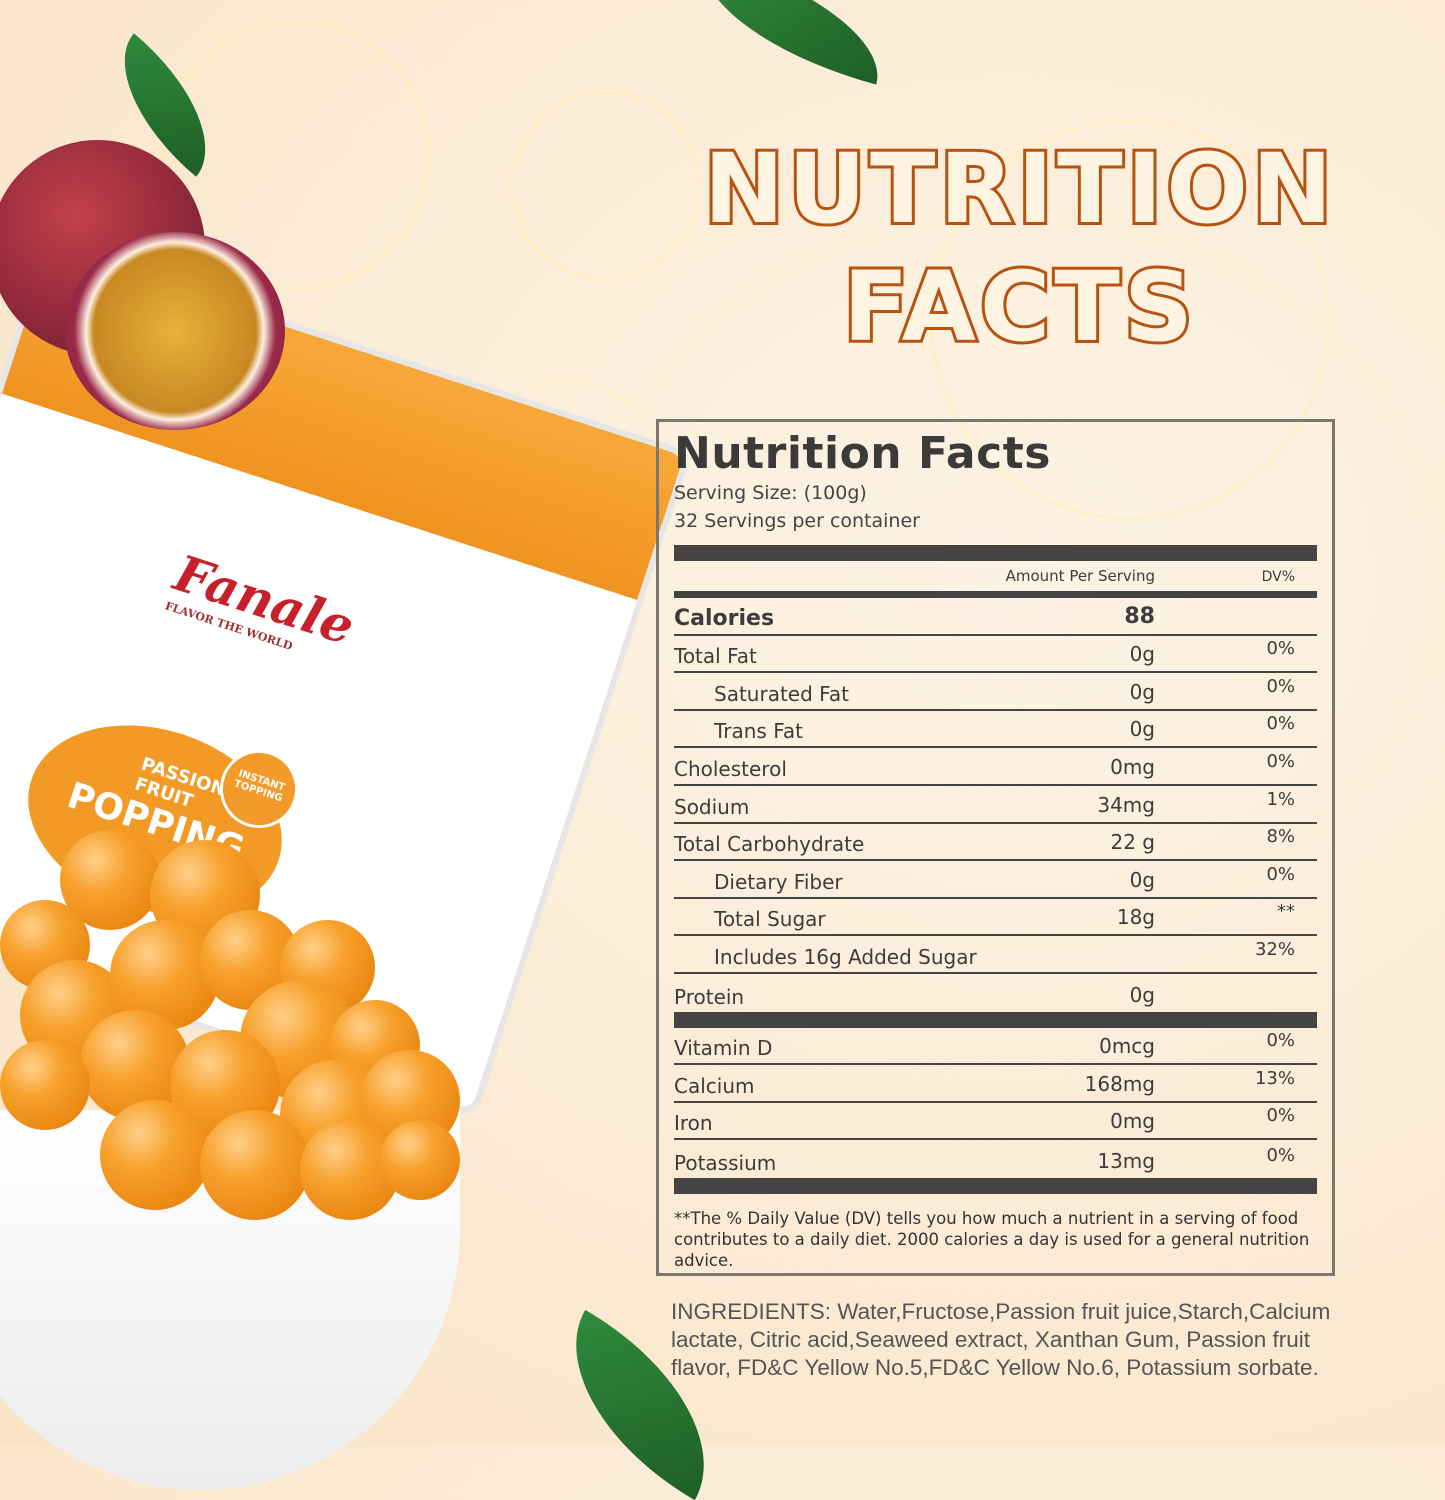  Describe the element at coordinates (995, 880) in the screenshot. I see `nutrient-row: Dietary Fiber 0g 0%` at that location.